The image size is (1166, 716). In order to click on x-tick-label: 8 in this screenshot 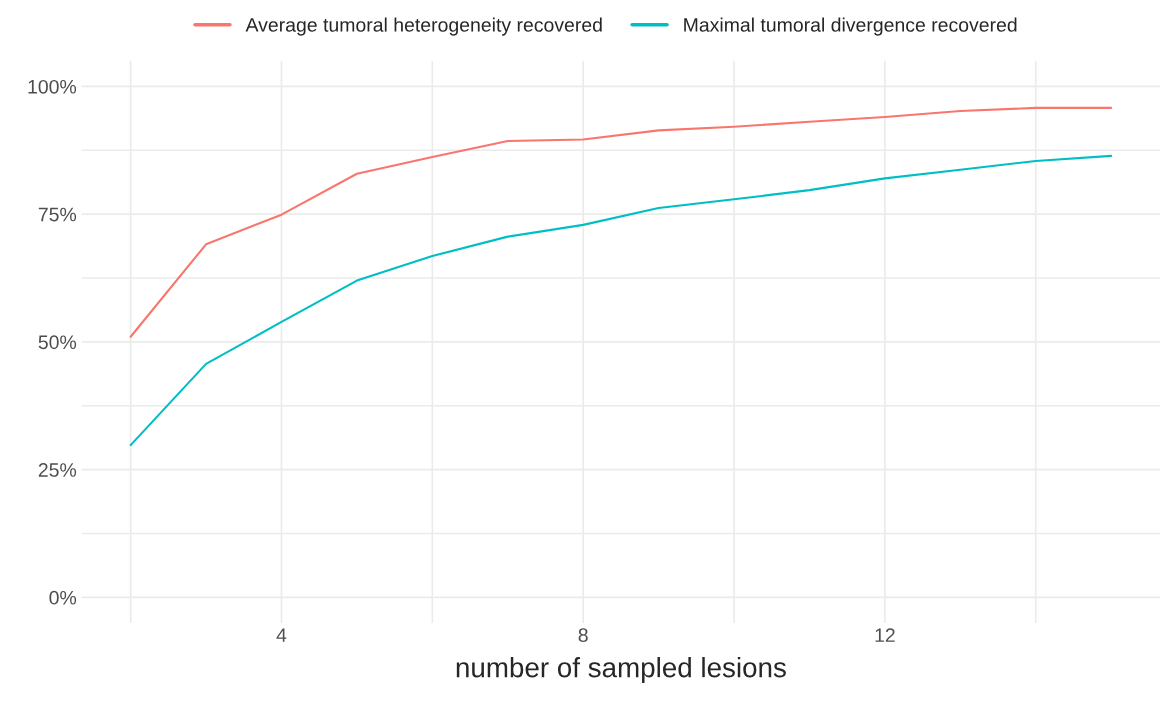, I will do `click(583, 635)`.